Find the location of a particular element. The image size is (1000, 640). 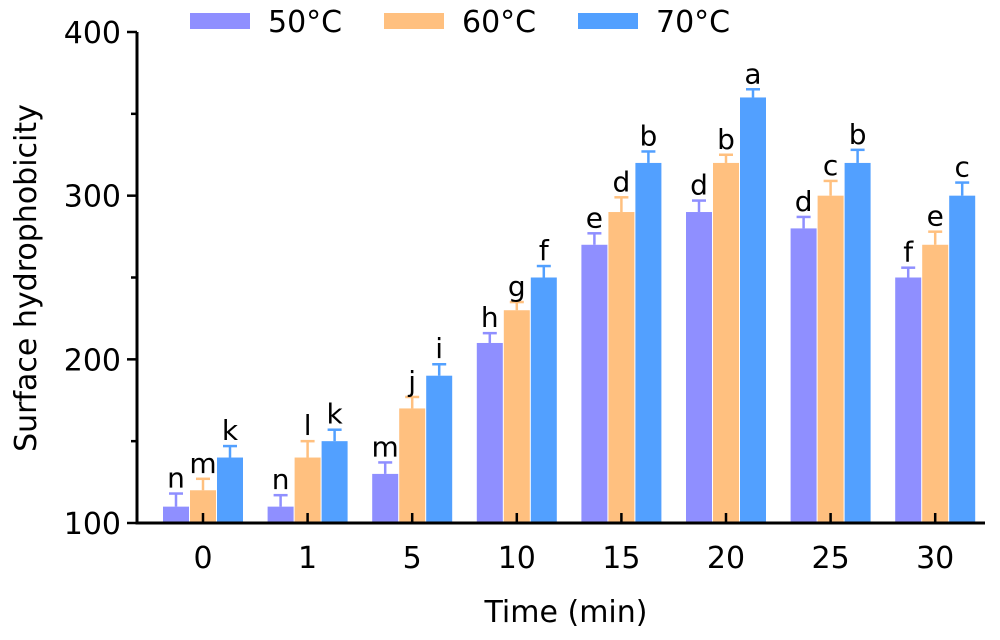

legend-label: 60°C is located at coordinates (499, 22).